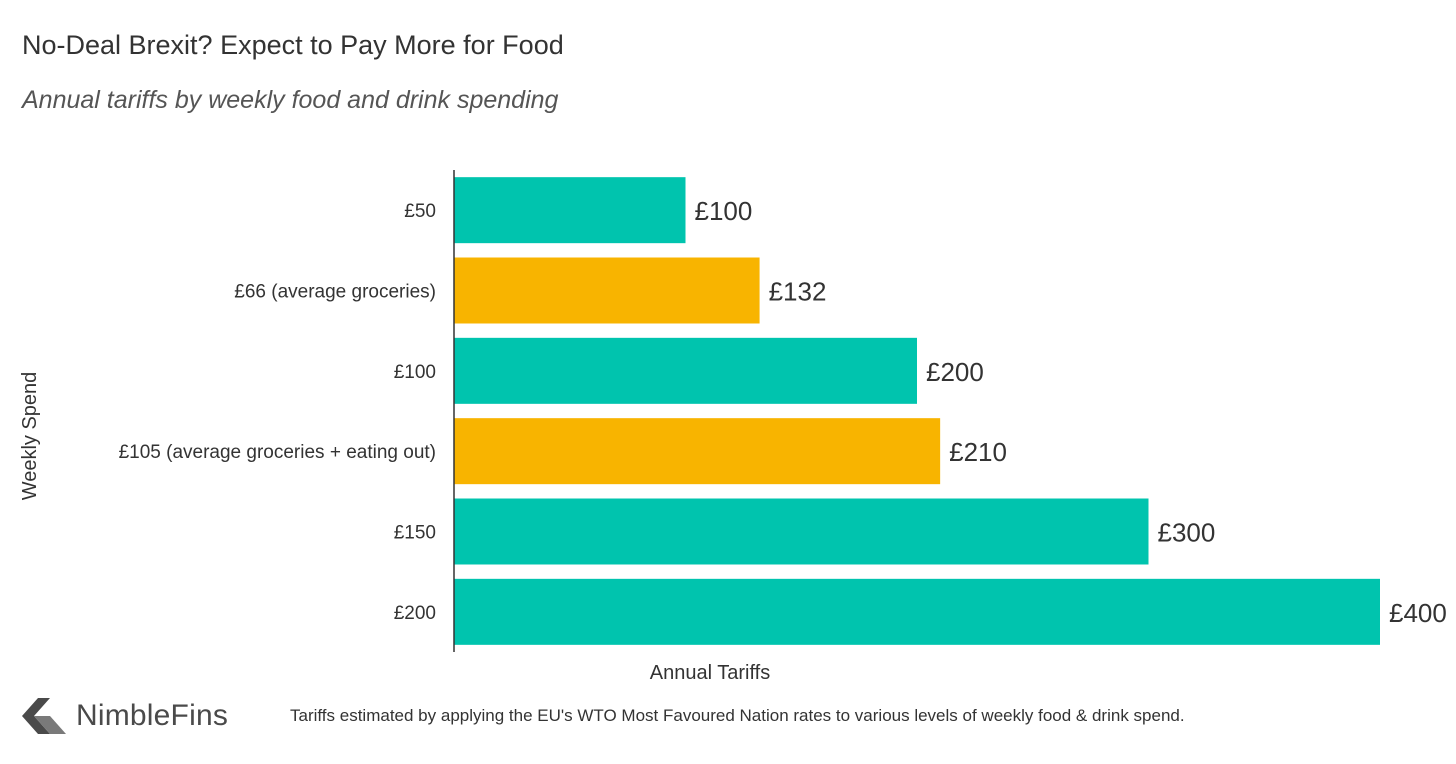 The height and width of the screenshot is (764, 1456). Describe the element at coordinates (1187, 533) in the screenshot. I see `data-label-4: £300` at that location.